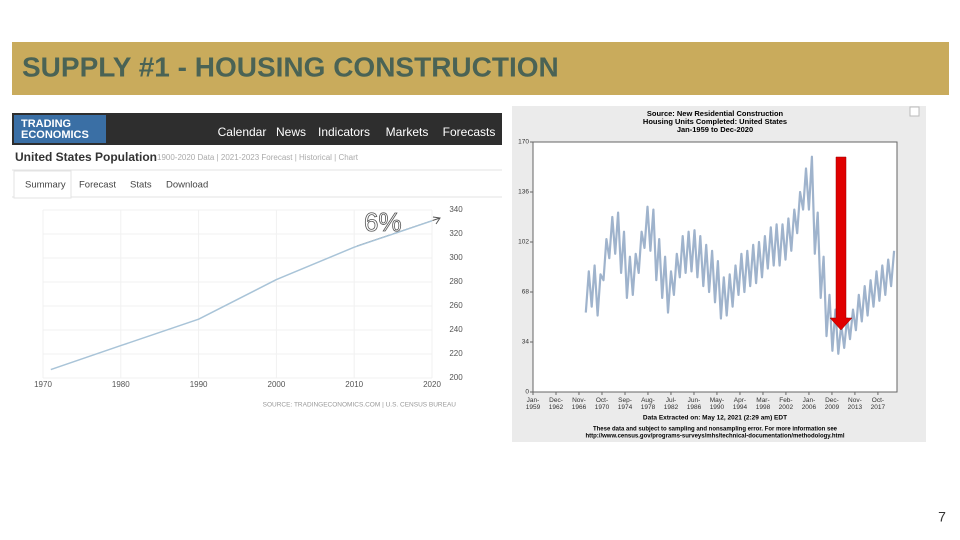 This screenshot has height=540, width=960. I want to click on active-tab, so click(42, 184).